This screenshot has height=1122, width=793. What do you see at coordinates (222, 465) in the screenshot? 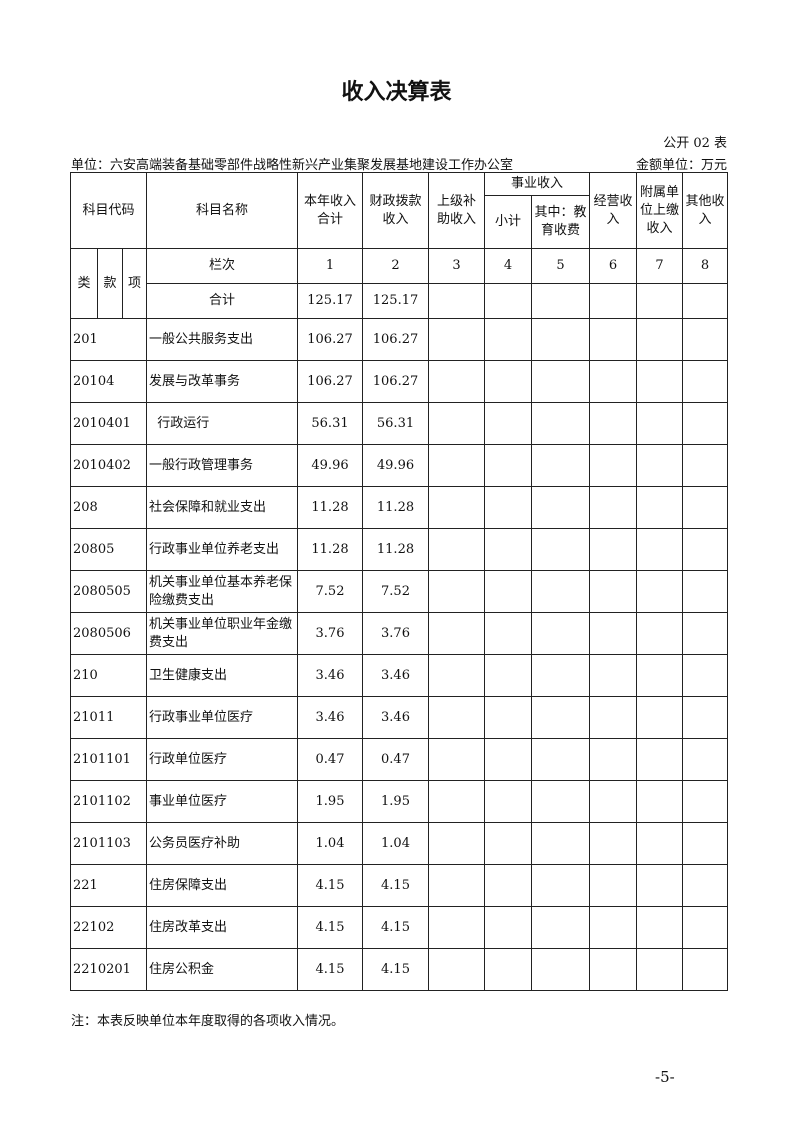
I see `row-name: 一般行政管理事务` at bounding box center [222, 465].